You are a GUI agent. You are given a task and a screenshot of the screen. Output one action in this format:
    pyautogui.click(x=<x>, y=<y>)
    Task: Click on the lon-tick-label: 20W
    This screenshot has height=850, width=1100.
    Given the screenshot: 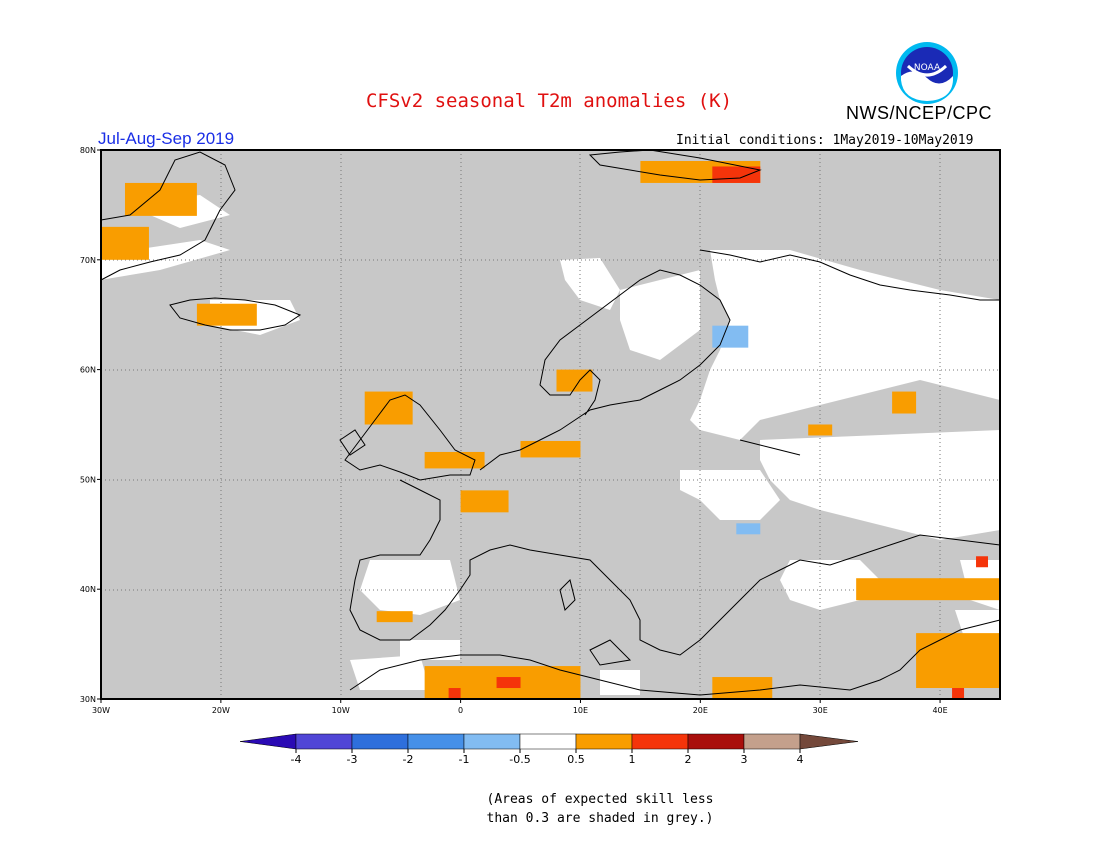 What is the action you would take?
    pyautogui.click(x=221, y=710)
    